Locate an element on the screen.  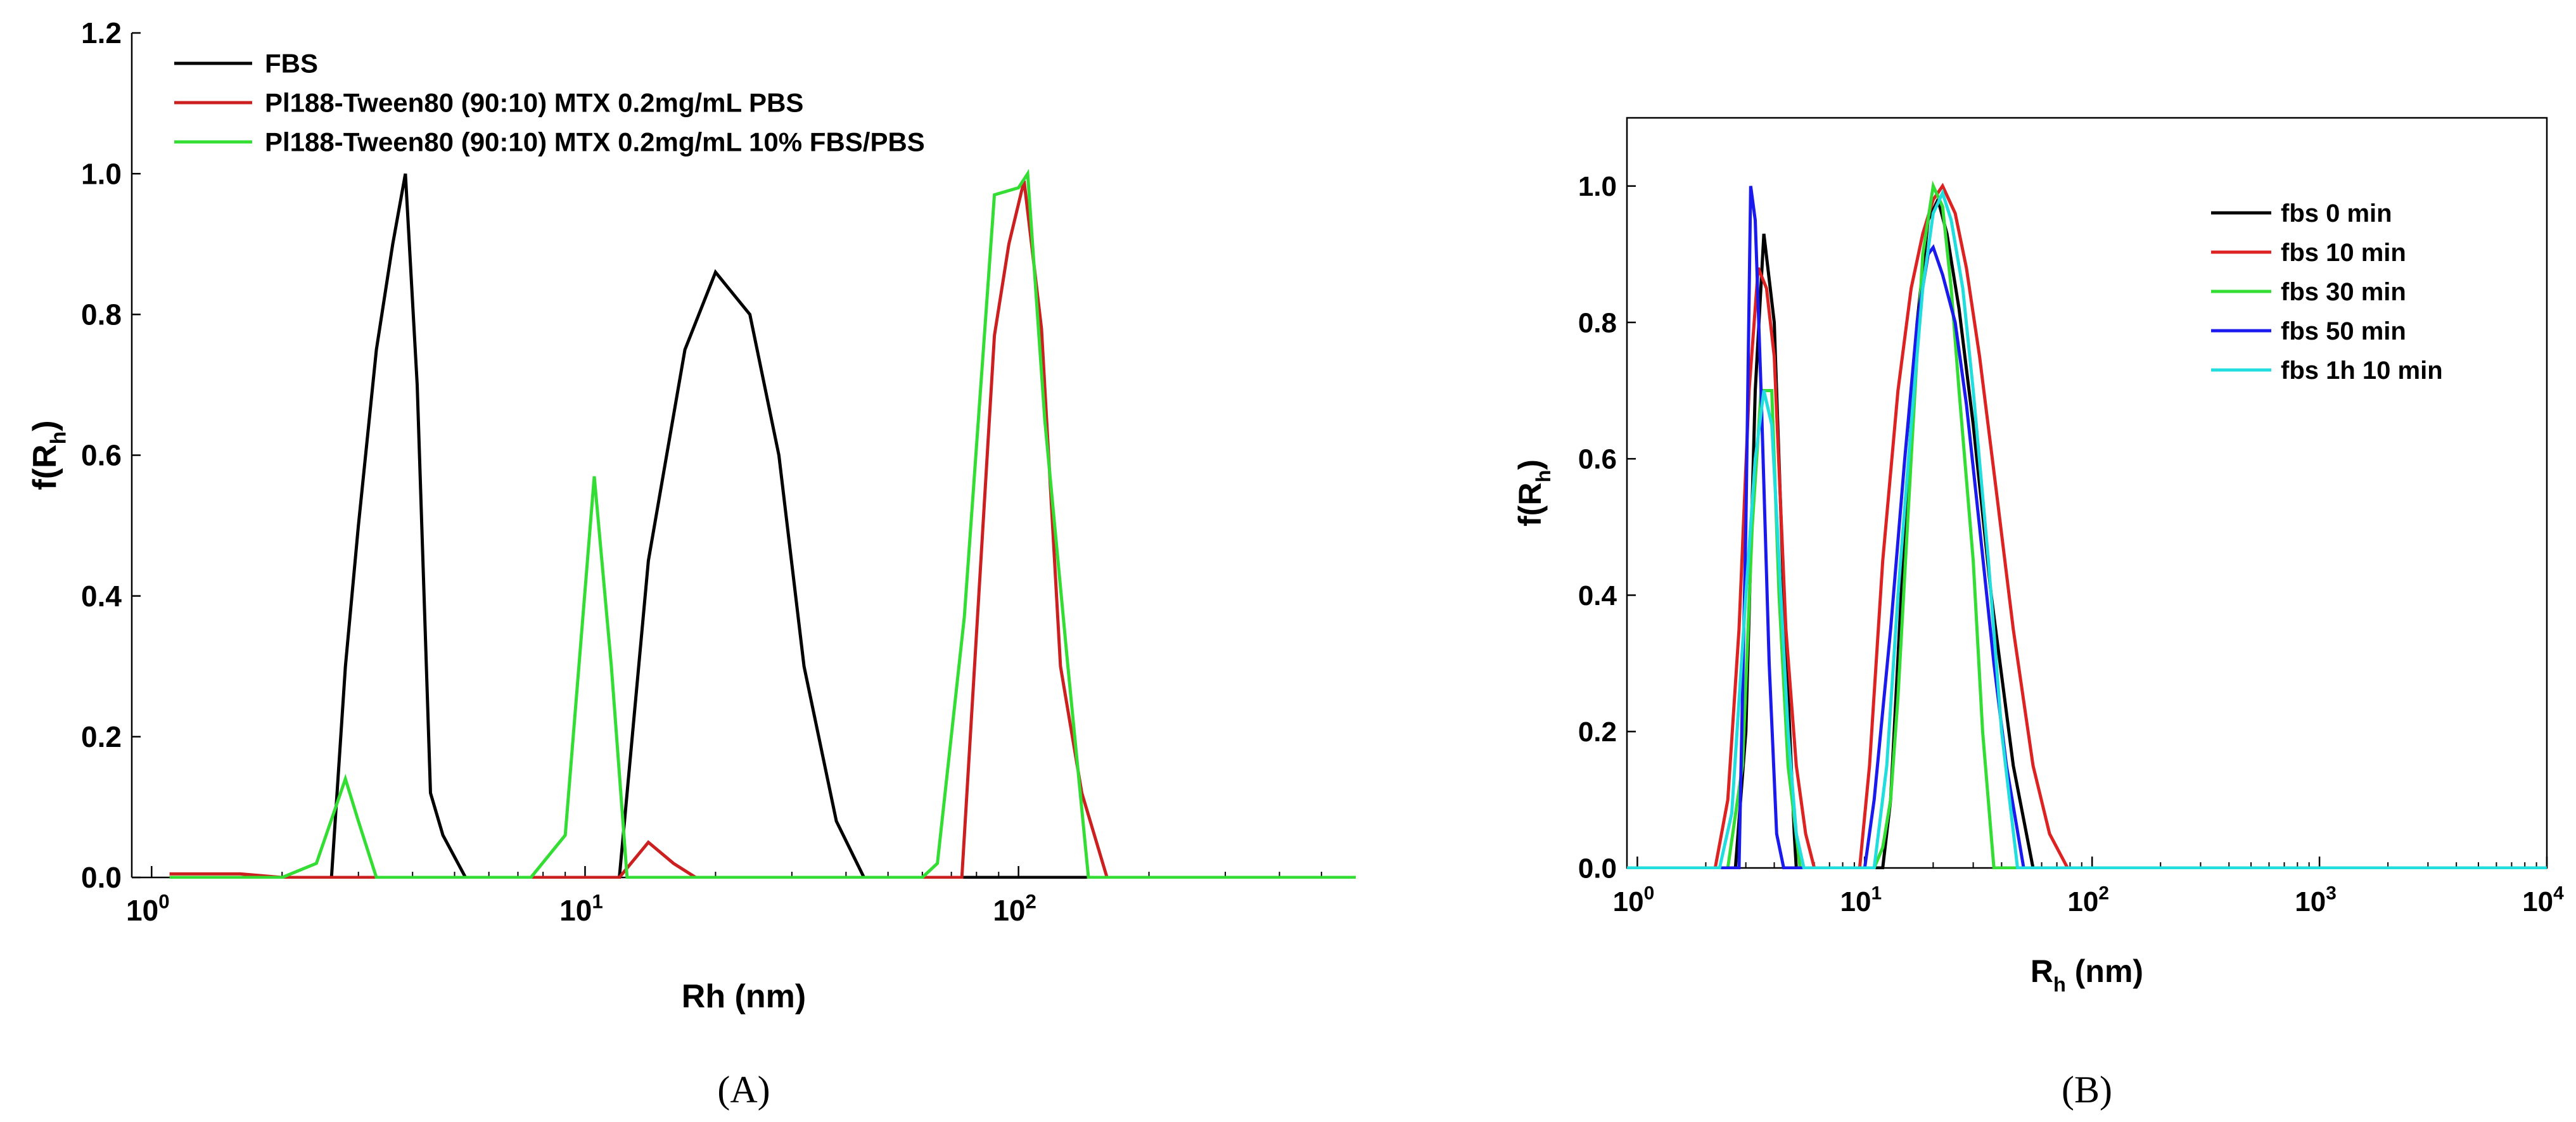
x-axis-title-text: R is located at coordinates (2042, 971).